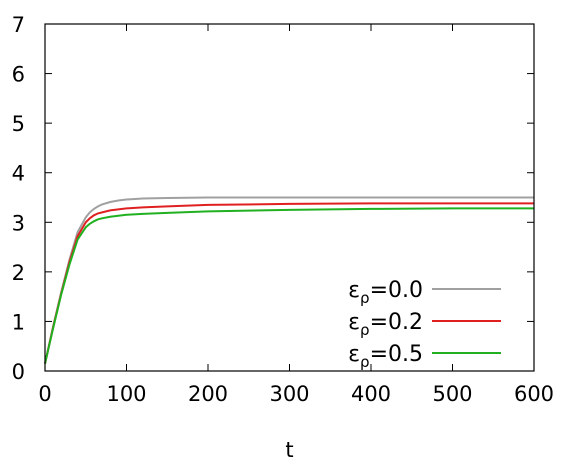 This screenshot has width=568, height=462. I want to click on y-tick-label: 5, so click(18, 124).